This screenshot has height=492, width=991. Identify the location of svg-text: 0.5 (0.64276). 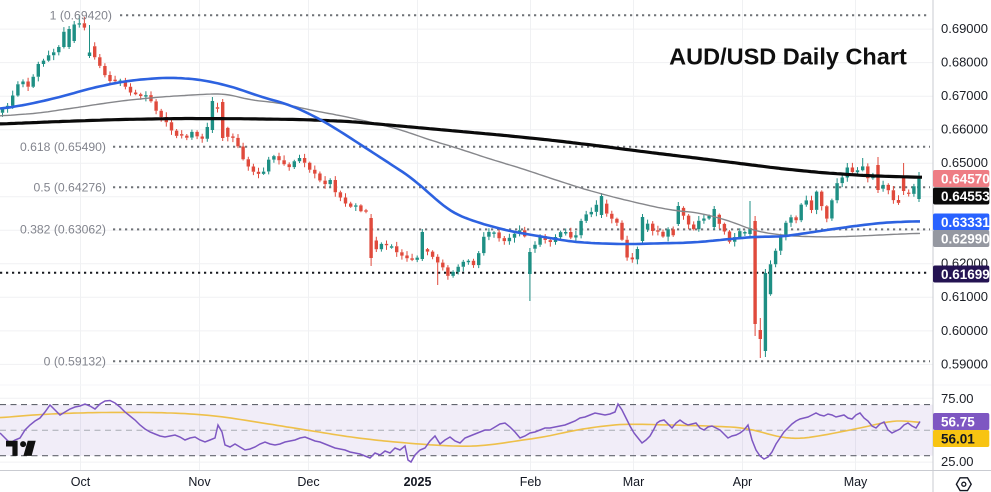
(69, 188).